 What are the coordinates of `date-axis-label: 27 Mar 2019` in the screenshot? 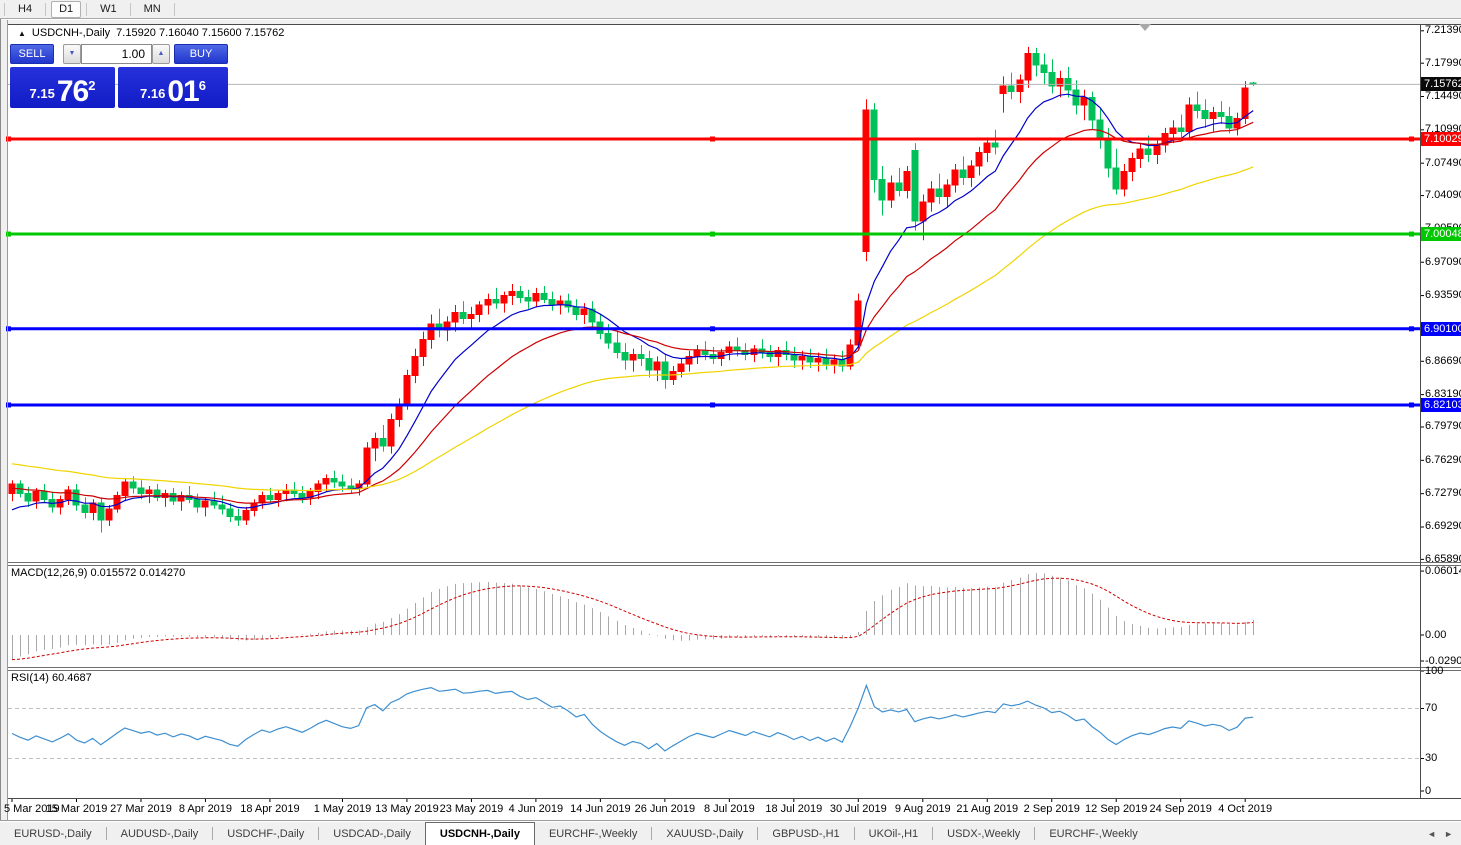 It's located at (141, 809).